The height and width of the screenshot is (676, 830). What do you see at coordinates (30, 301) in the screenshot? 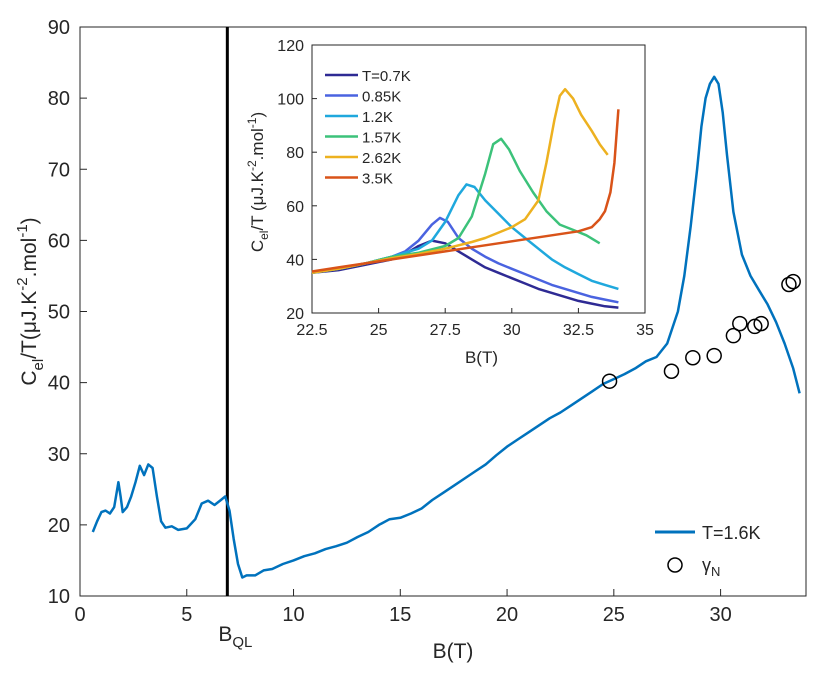
I see `main-y-axis-label: Cel/T(μJ.K-2.mol-1)` at bounding box center [30, 301].